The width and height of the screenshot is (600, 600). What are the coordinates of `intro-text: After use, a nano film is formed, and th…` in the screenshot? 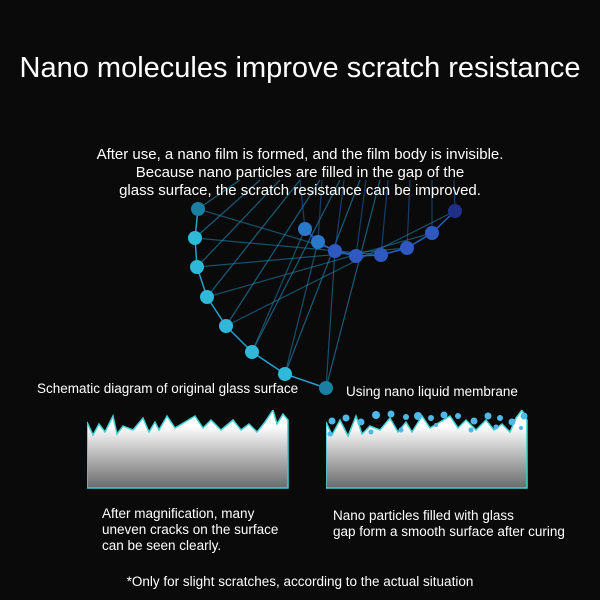 It's located at (300, 173).